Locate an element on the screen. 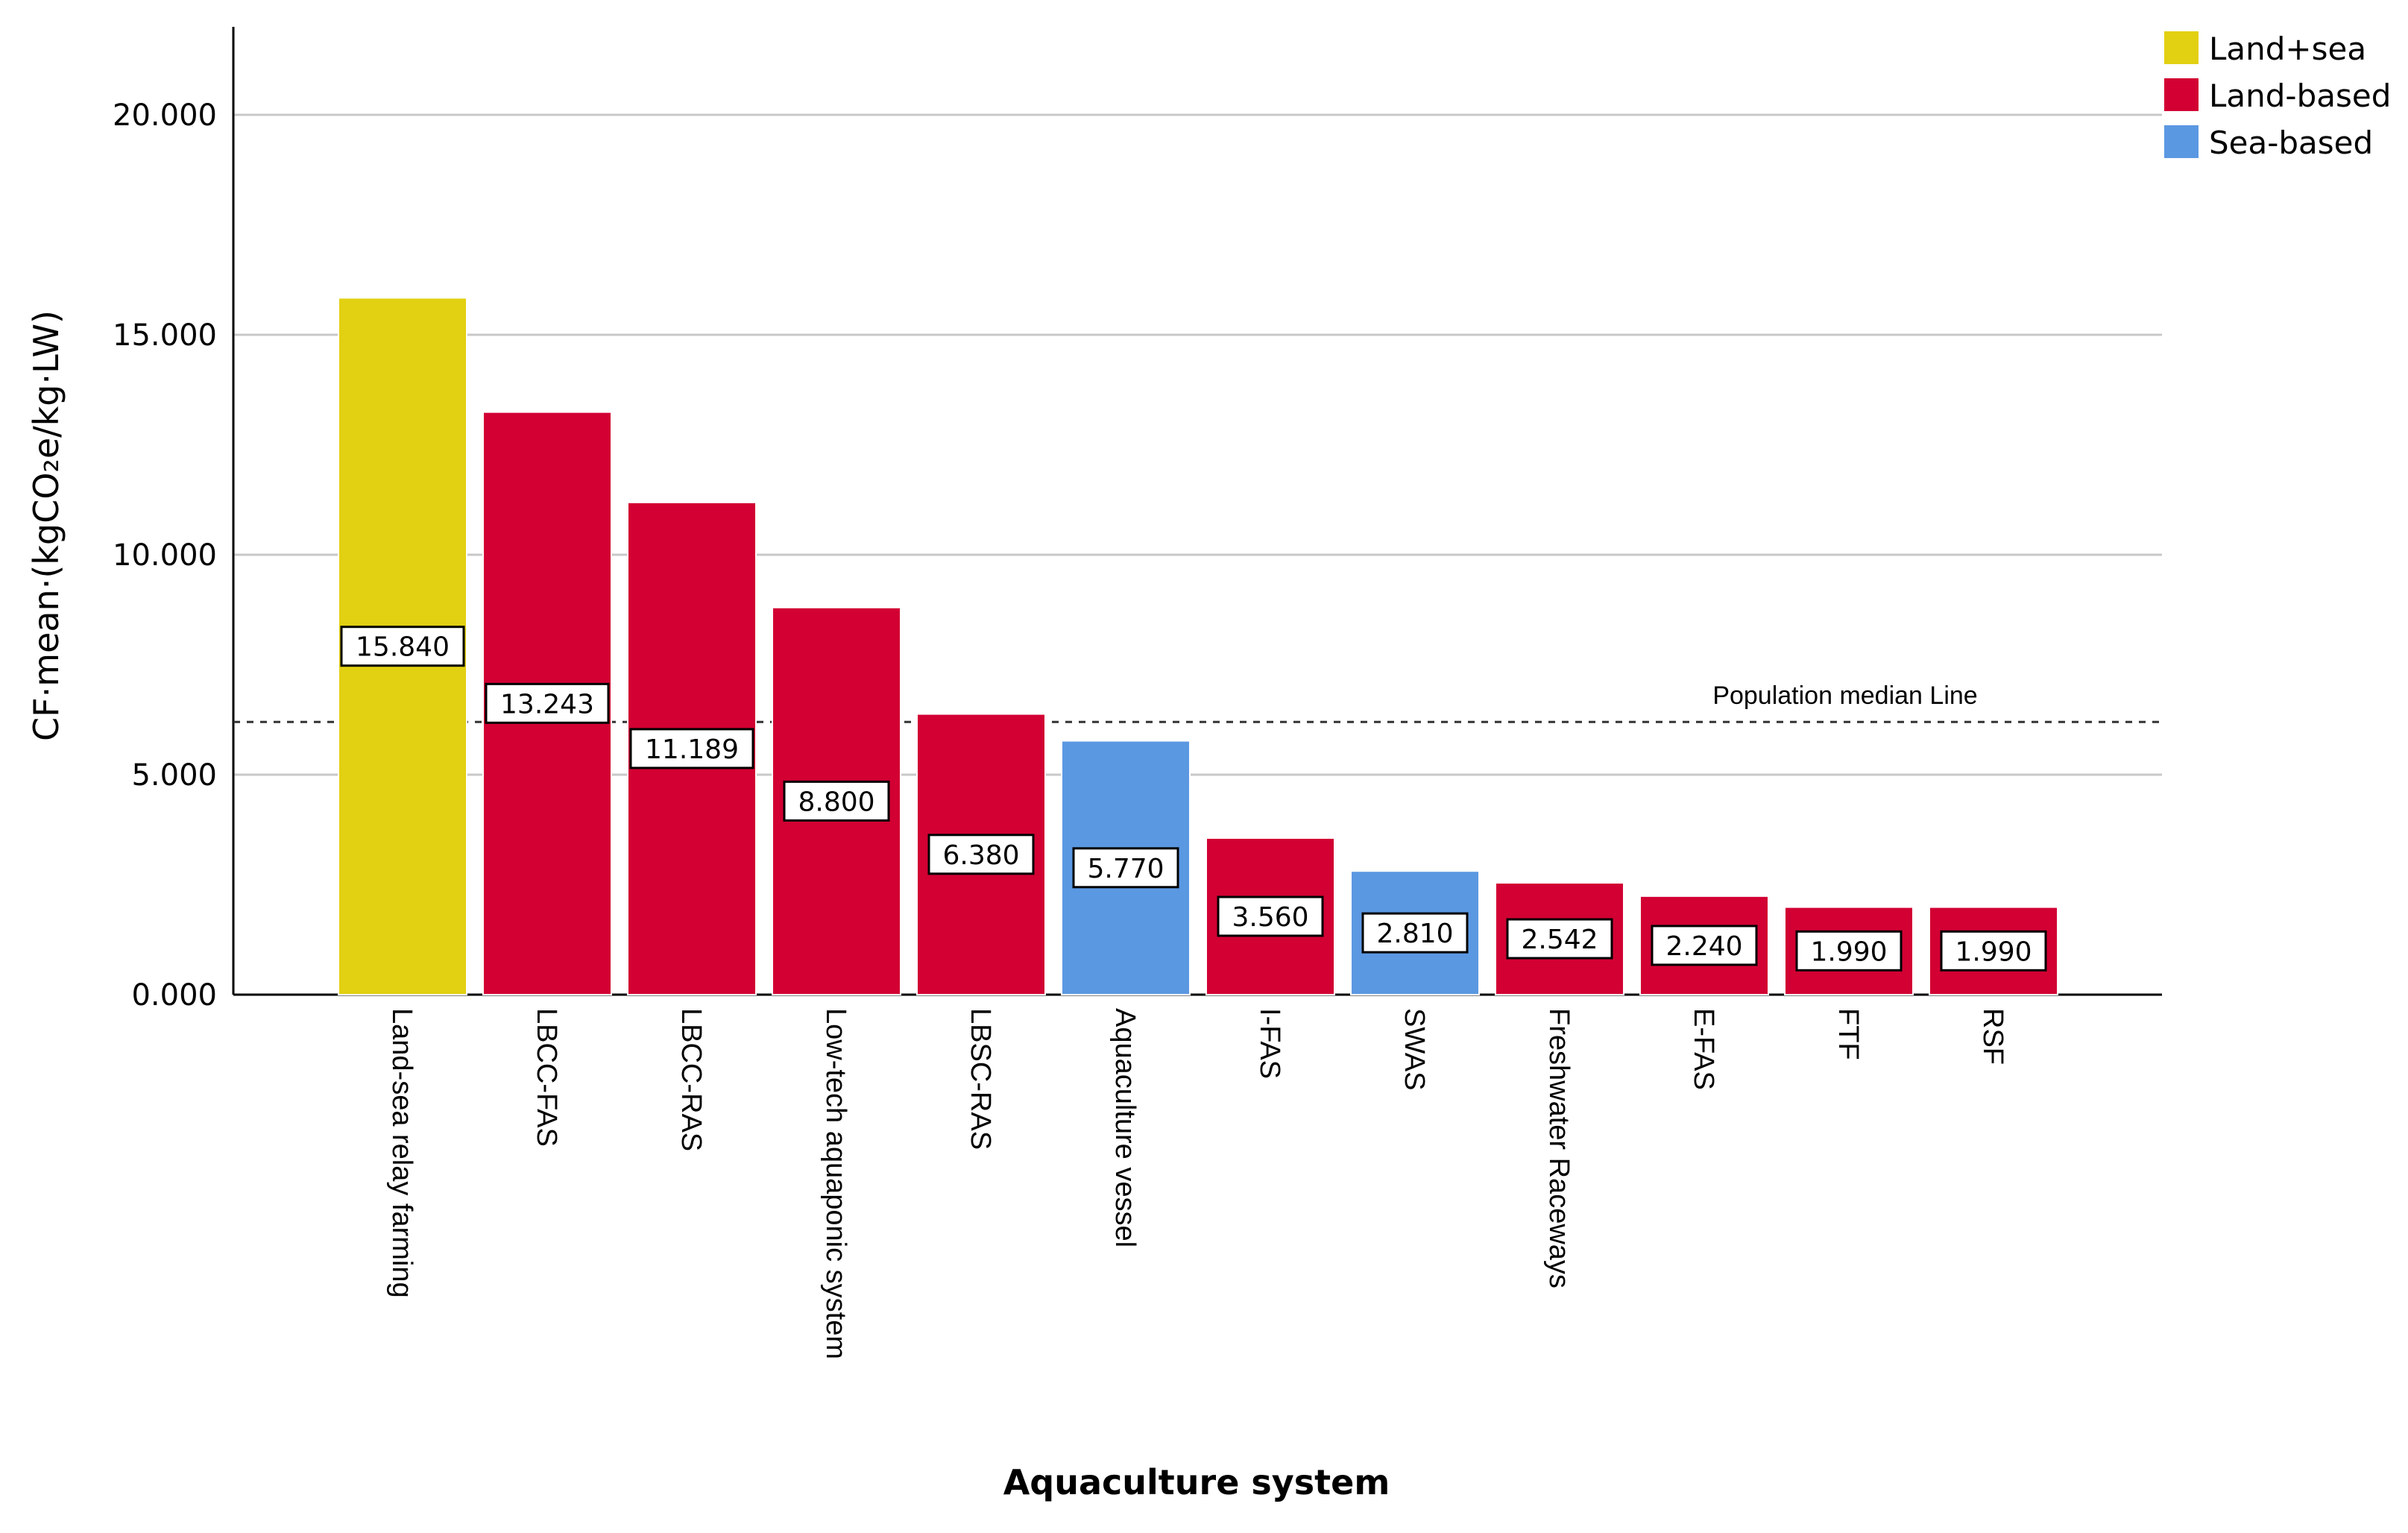 The image size is (2408, 1533). data-label-text: 8.800 is located at coordinates (836, 802).